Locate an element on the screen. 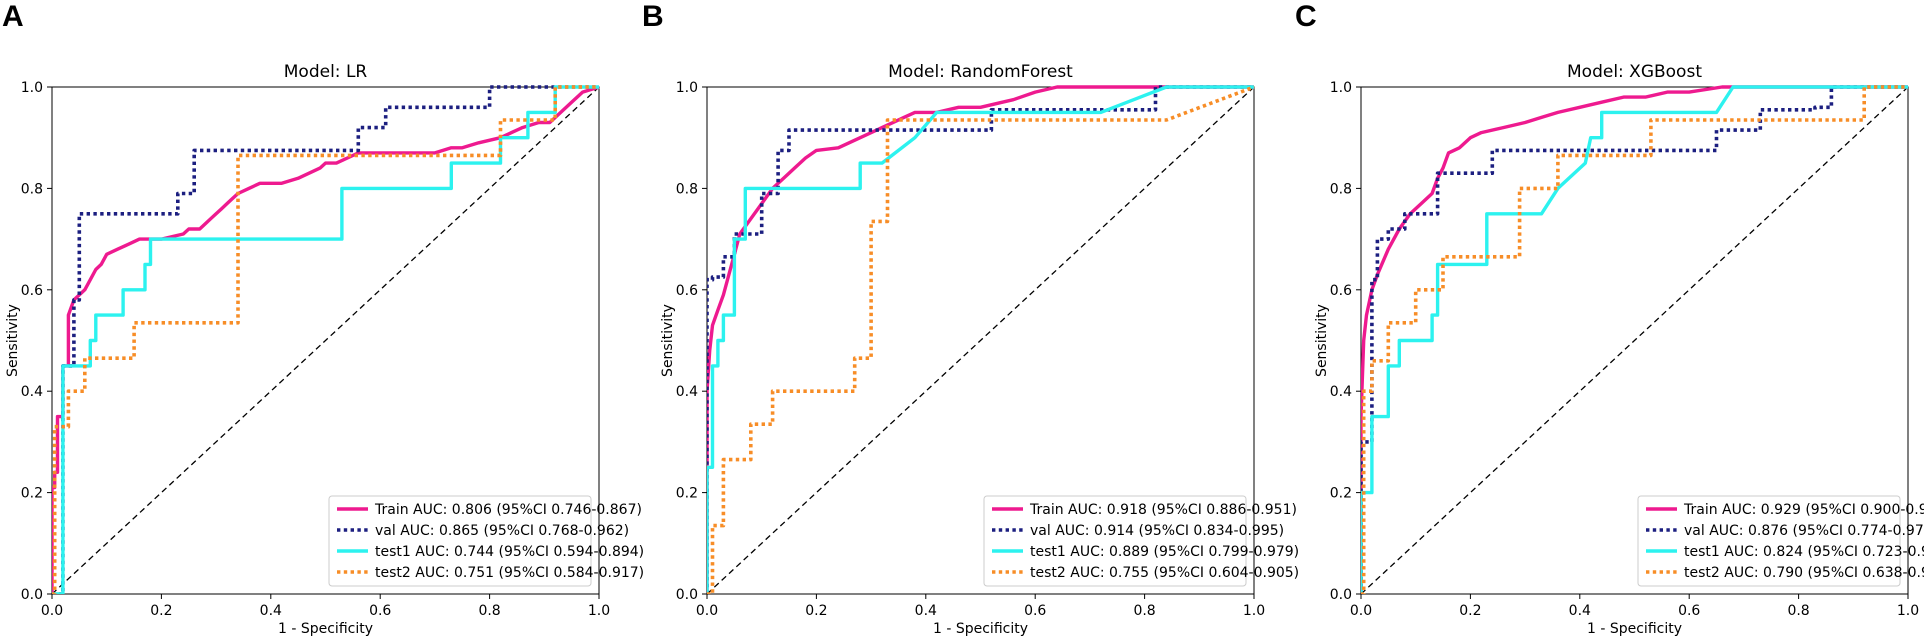  test1-legend-label: test1 AUC: 0.744 (95%CI 0.594-0.894) is located at coordinates (509, 552).